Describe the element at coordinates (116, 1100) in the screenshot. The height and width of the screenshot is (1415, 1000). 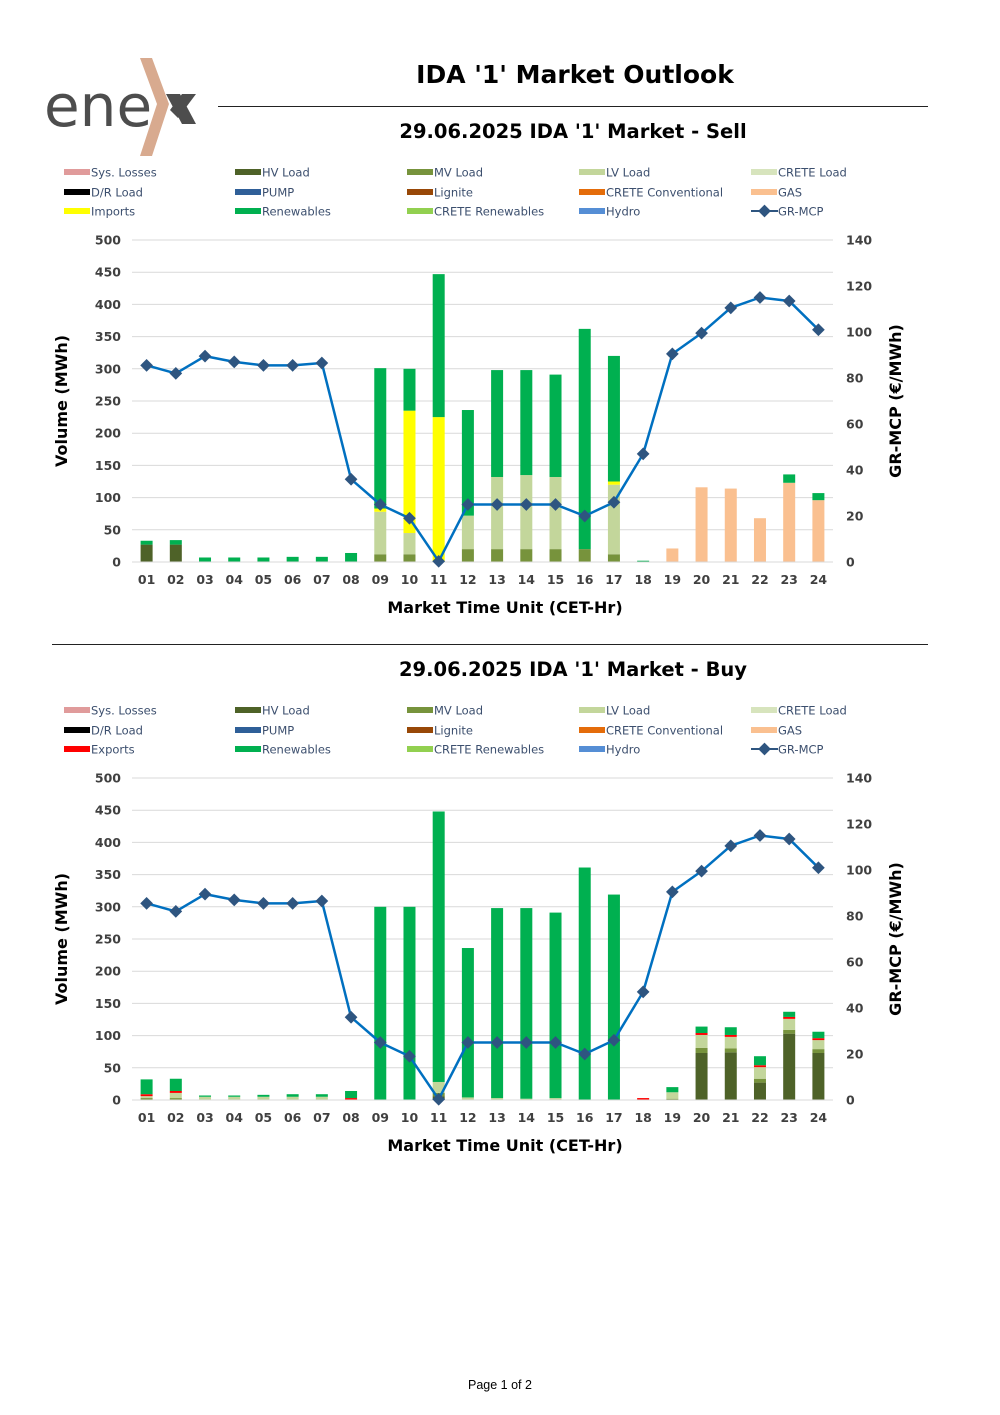
I see `buy-y-tick-label: 0` at that location.